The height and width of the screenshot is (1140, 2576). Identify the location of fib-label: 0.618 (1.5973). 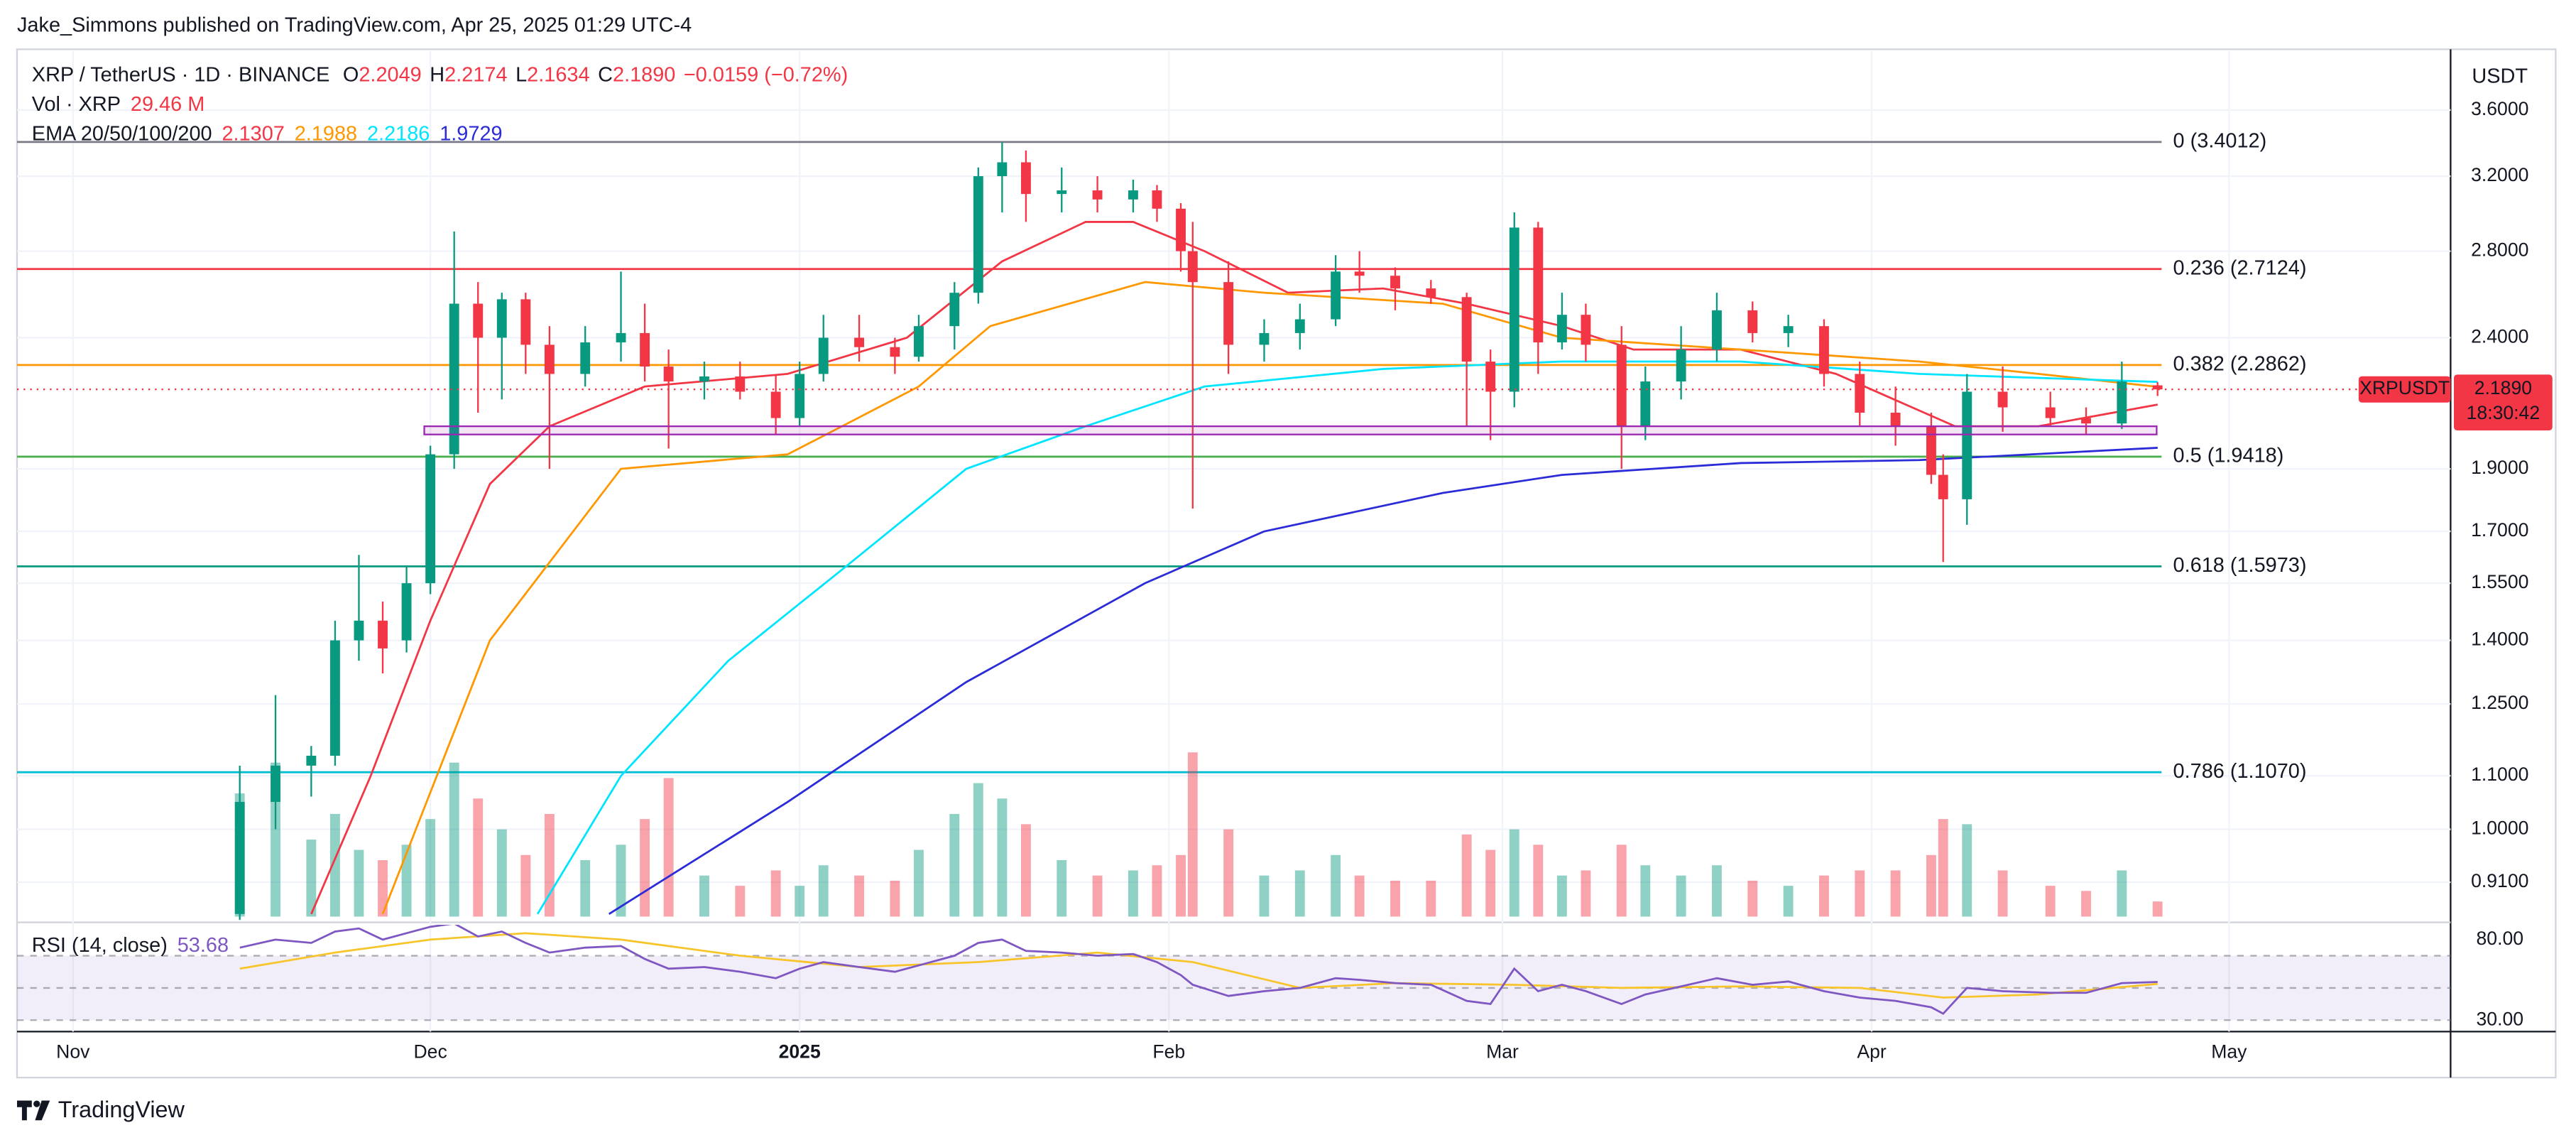
(2240, 565).